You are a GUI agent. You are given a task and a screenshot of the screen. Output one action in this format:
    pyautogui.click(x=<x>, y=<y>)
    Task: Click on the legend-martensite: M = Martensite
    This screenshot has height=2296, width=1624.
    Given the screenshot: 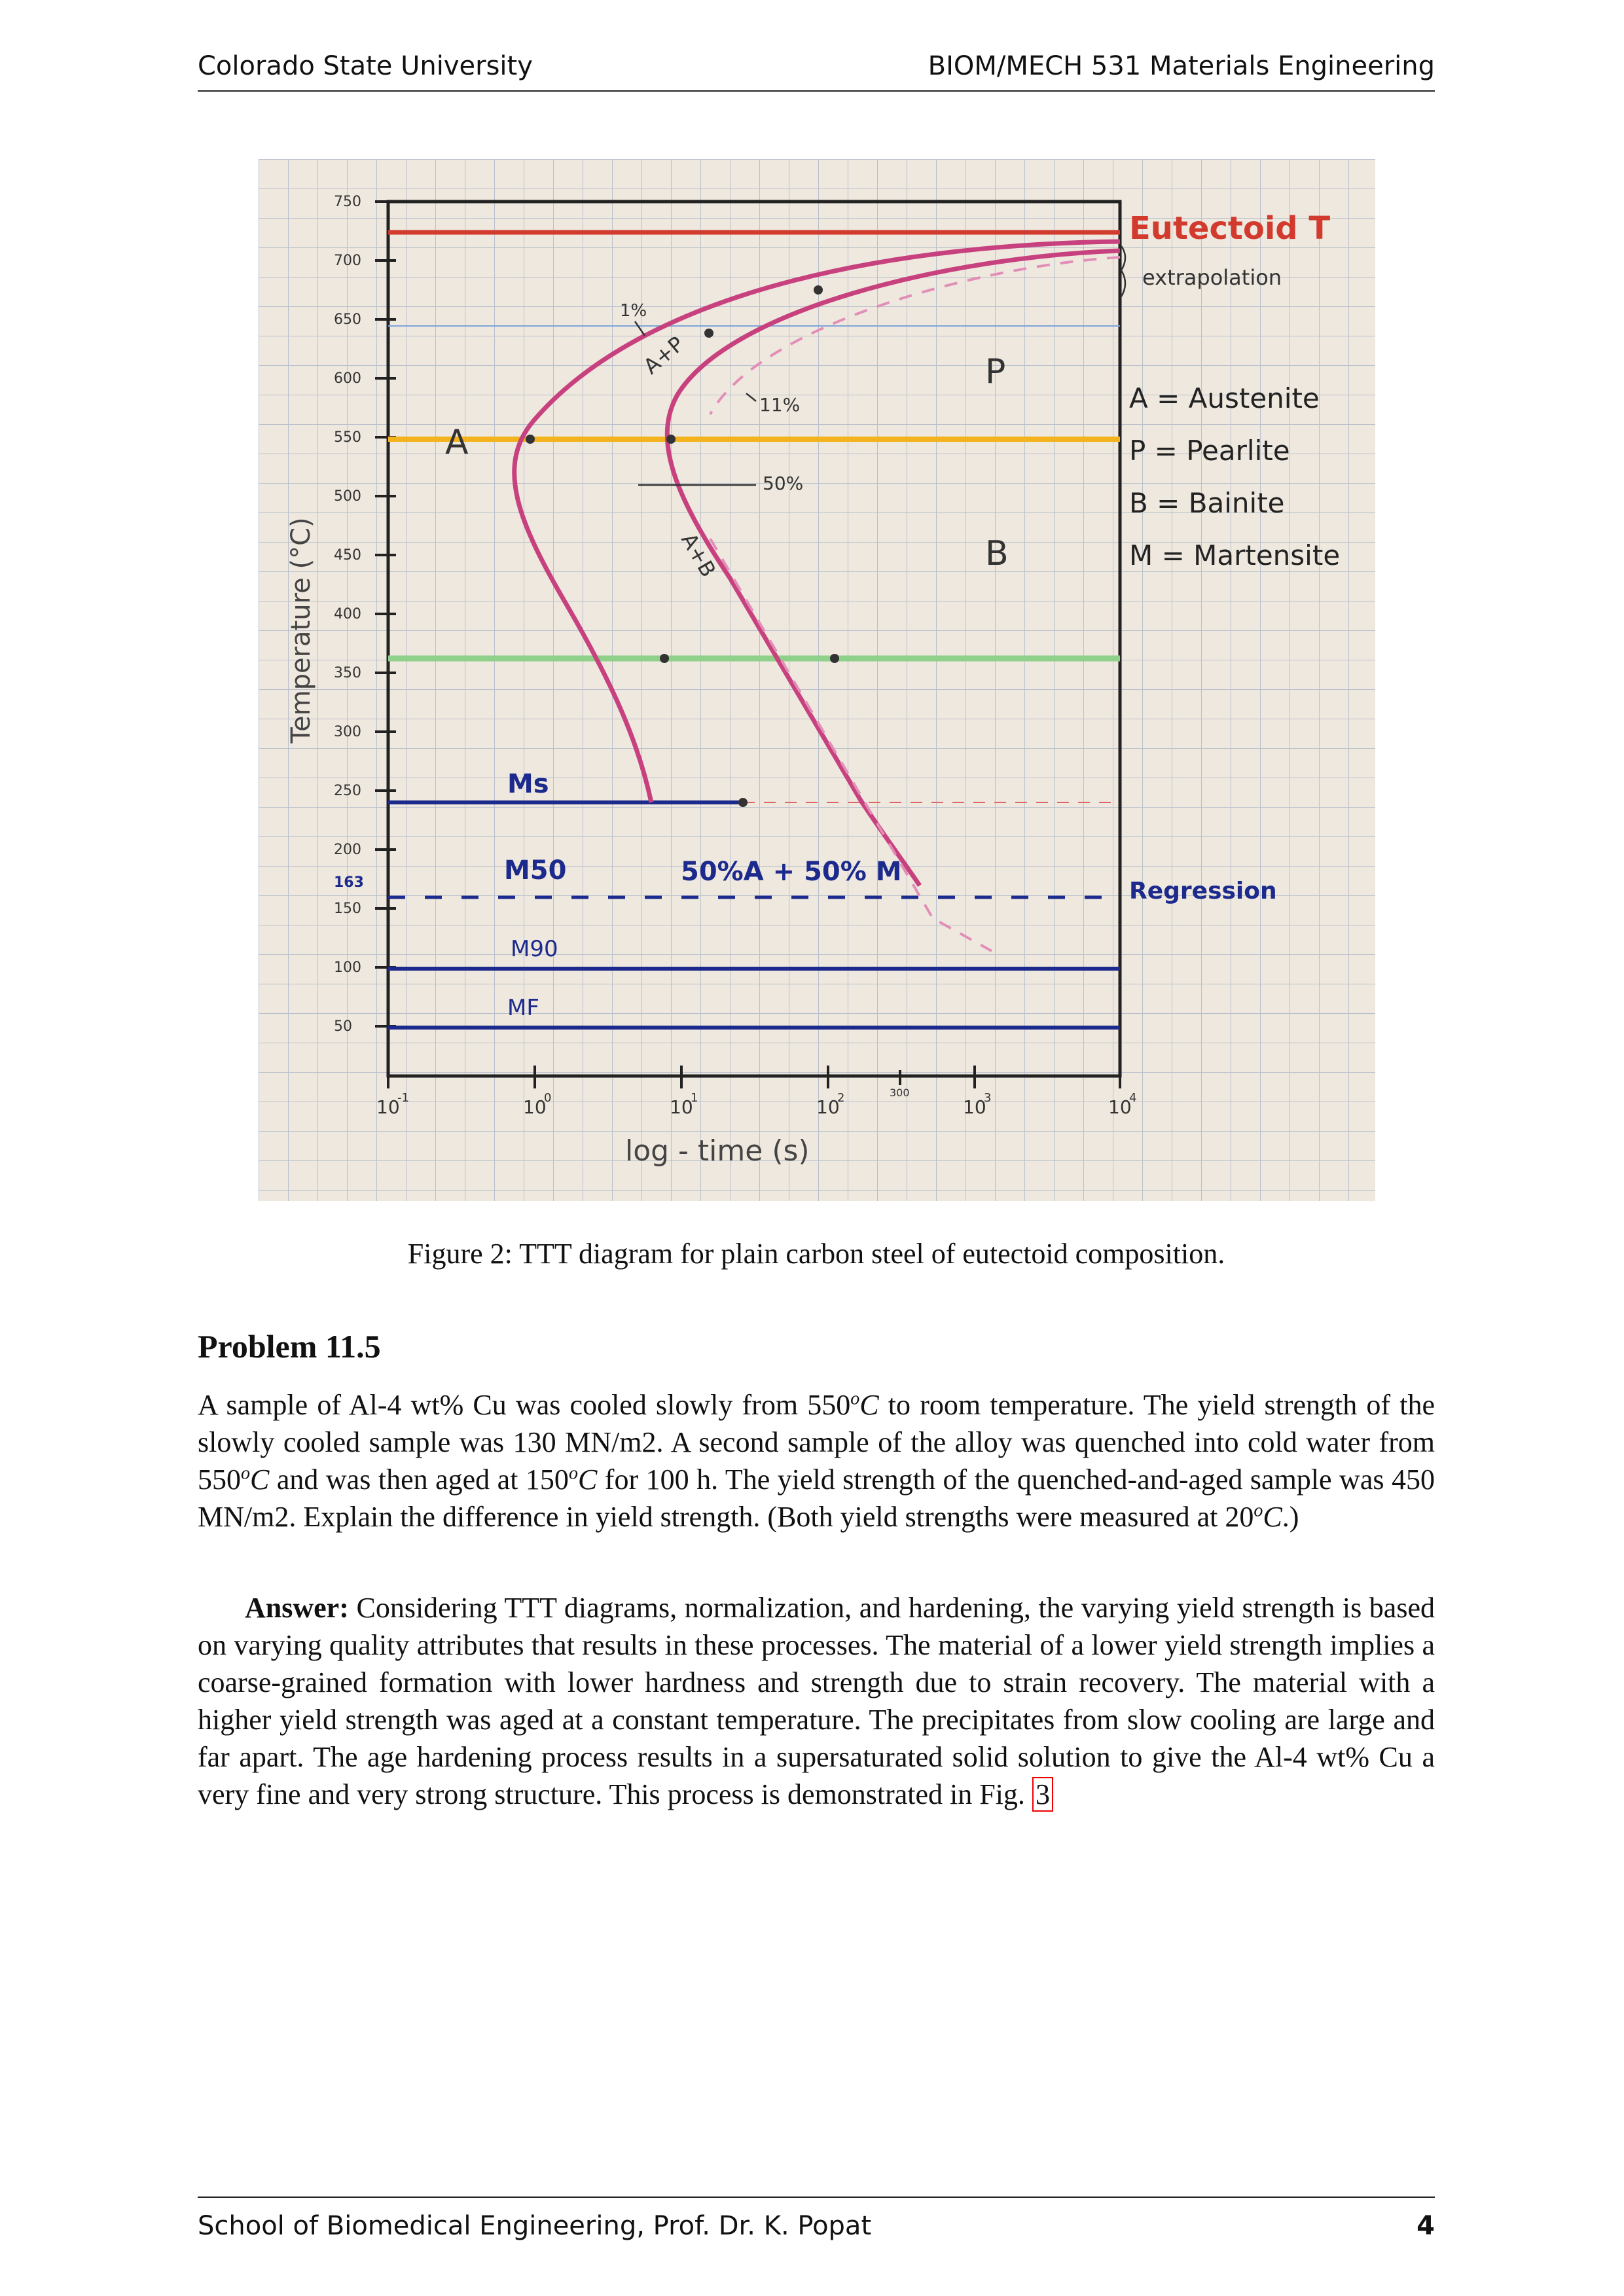 What is the action you would take?
    pyautogui.click(x=1234, y=555)
    